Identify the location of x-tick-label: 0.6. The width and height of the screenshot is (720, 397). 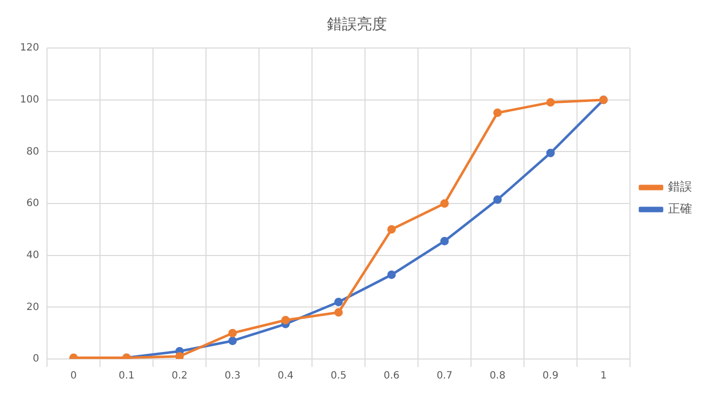
(392, 376).